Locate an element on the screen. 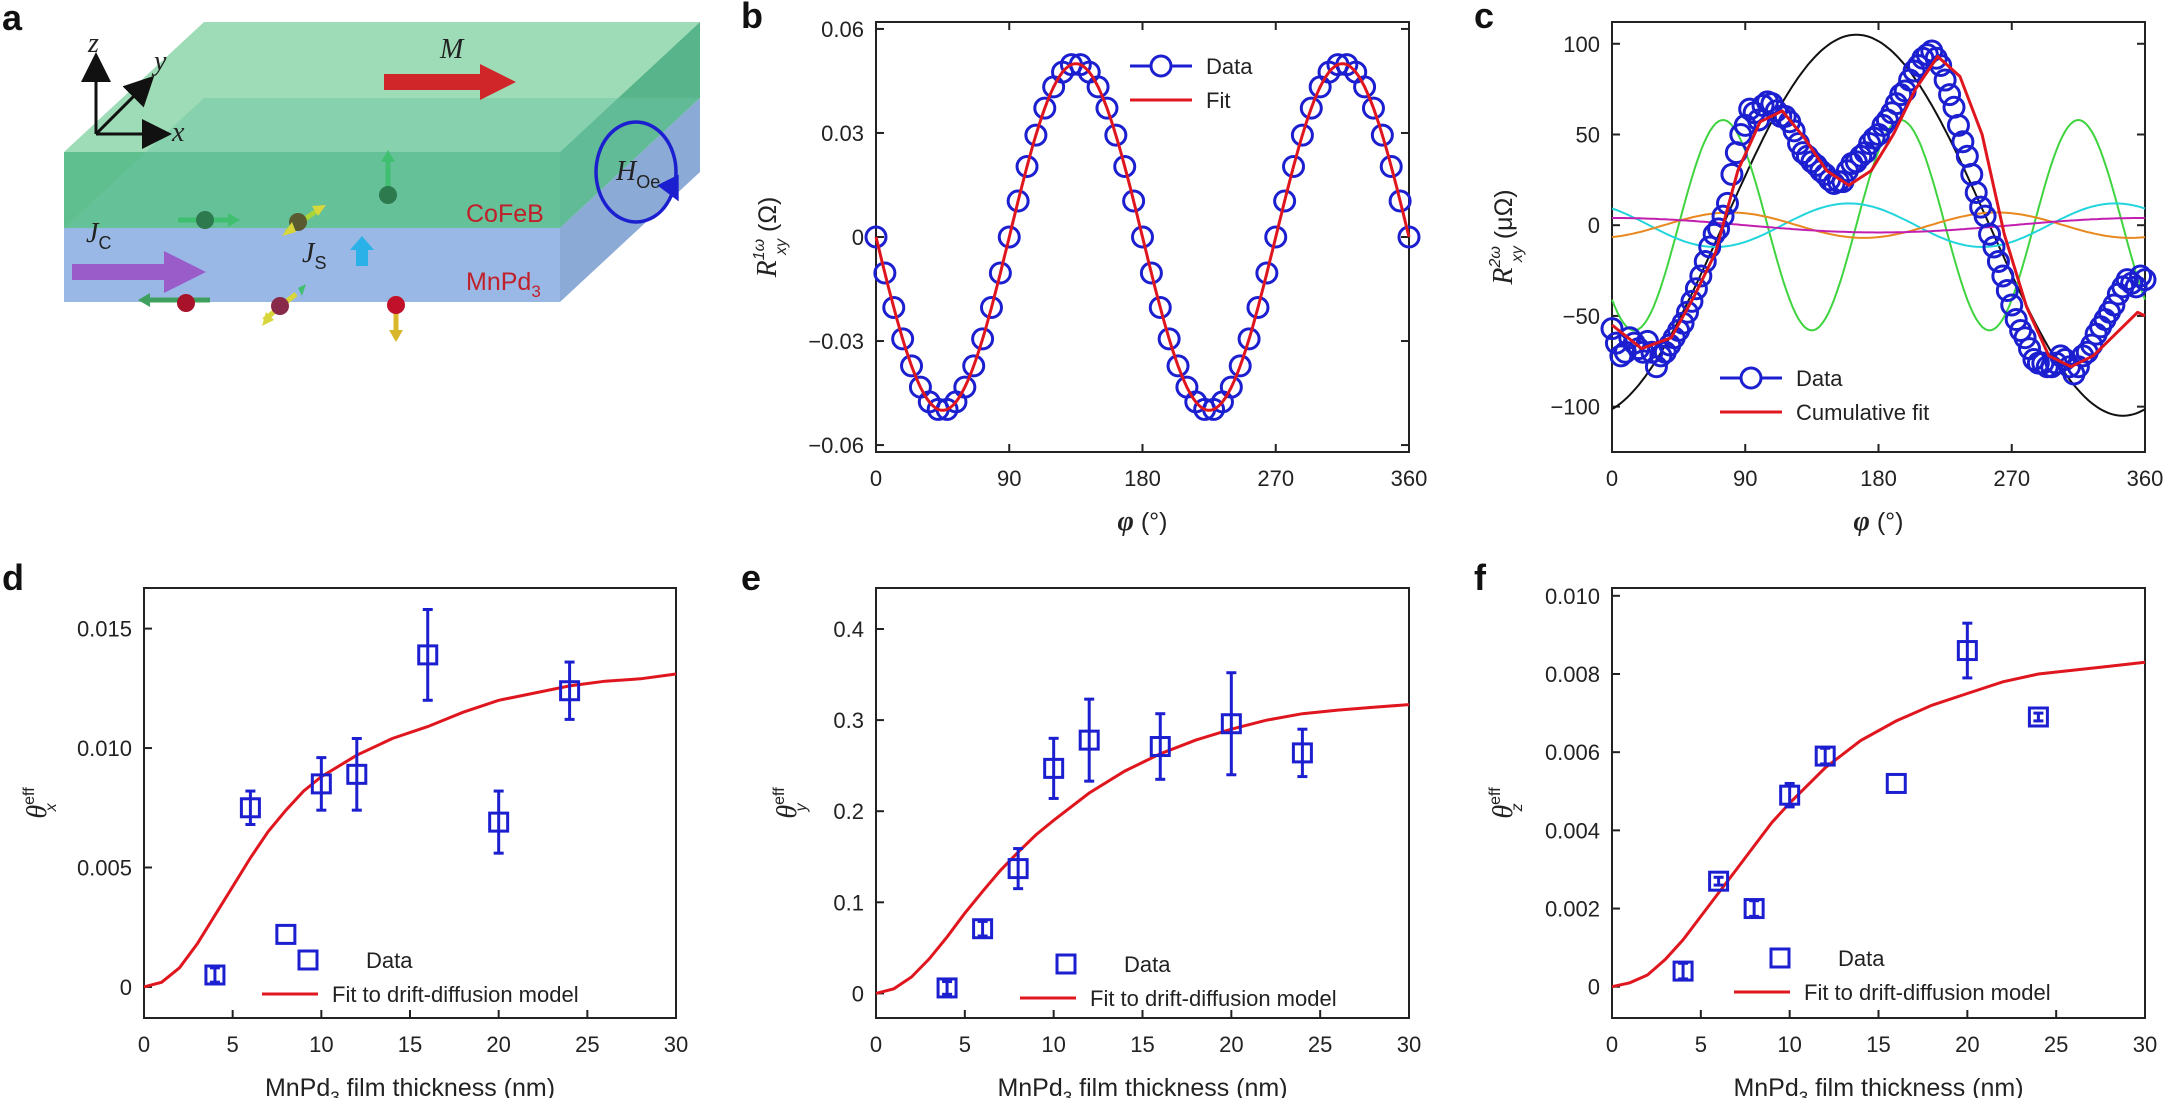  spin-current-arrow is located at coordinates (362, 251).